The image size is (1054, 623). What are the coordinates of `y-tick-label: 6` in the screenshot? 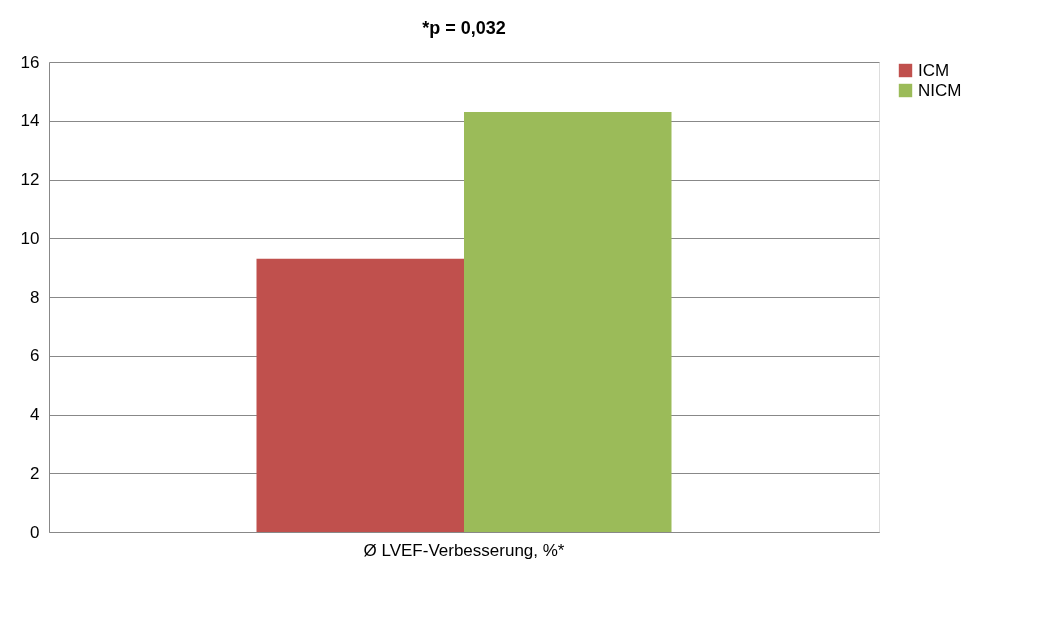 It's located at (35, 356).